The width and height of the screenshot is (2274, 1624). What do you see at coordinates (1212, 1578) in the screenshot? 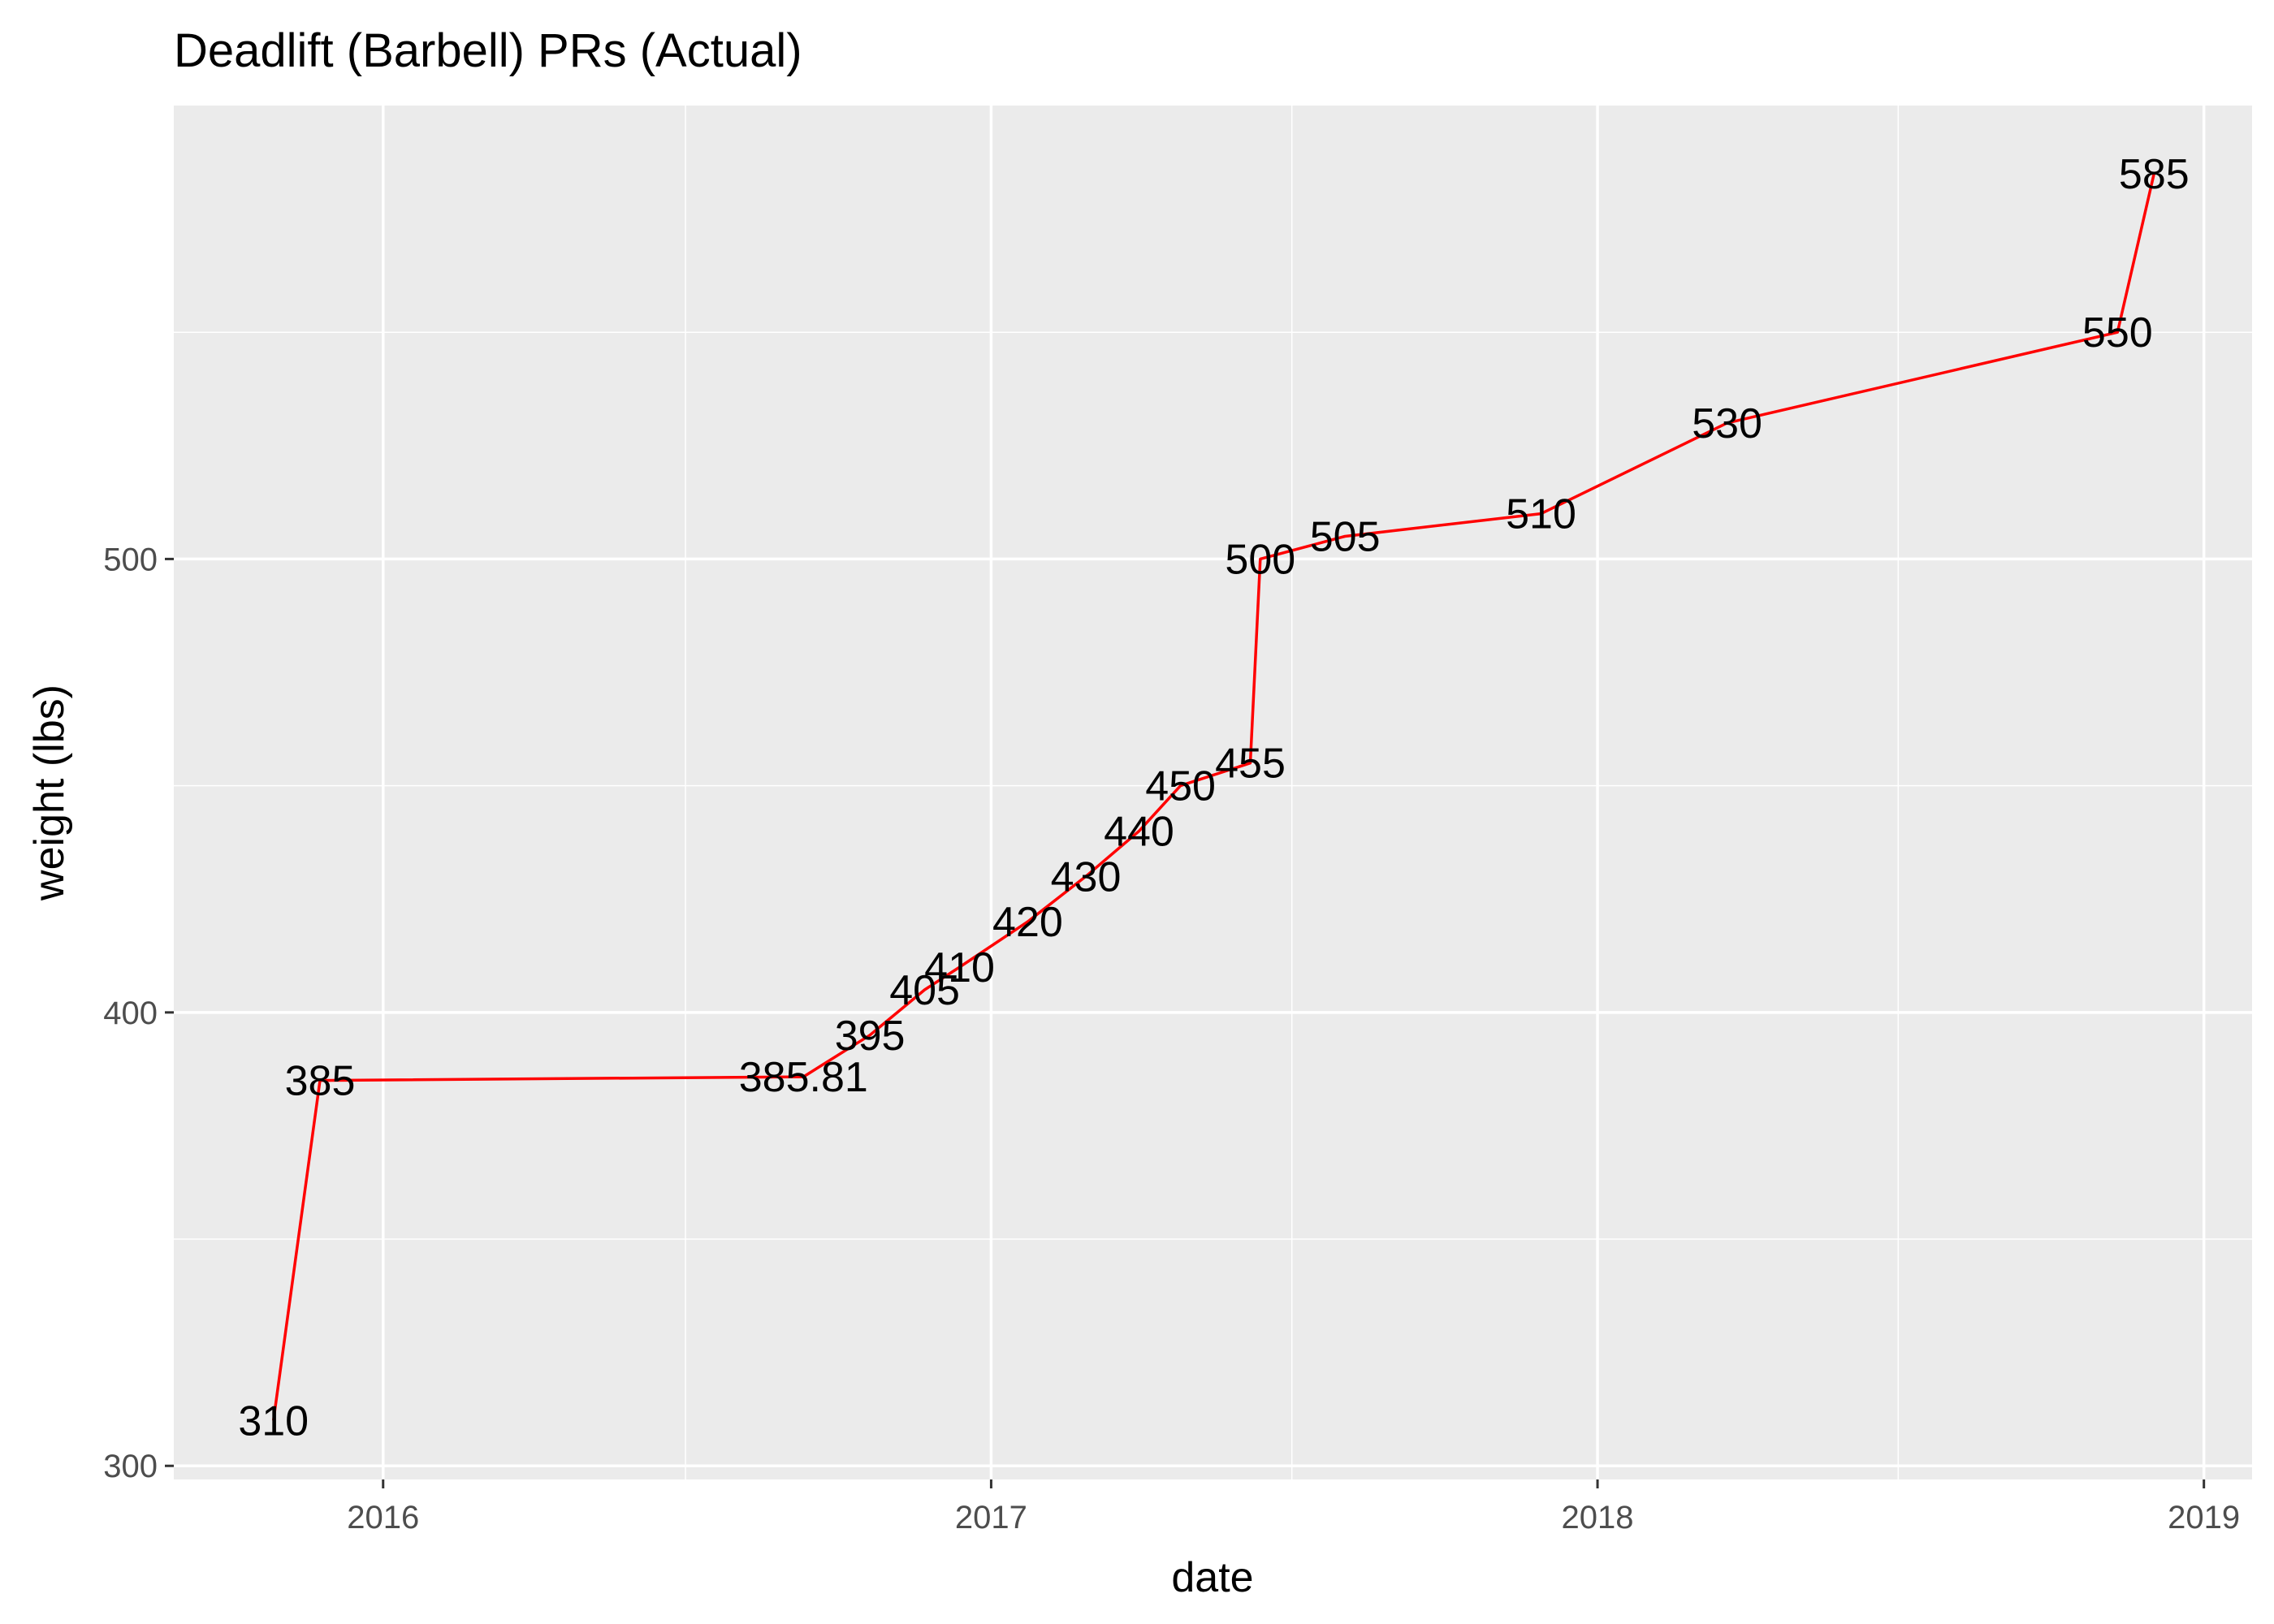
I see `x-axis-title: date` at bounding box center [1212, 1578].